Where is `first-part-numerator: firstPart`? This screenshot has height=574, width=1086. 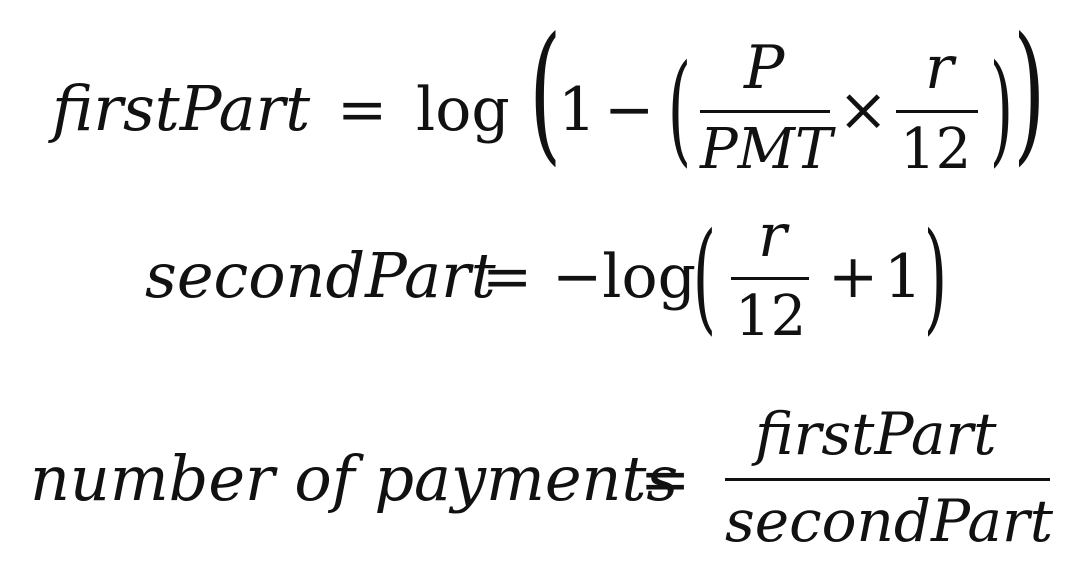
first-part-numerator: firstPart is located at coordinates (876, 434).